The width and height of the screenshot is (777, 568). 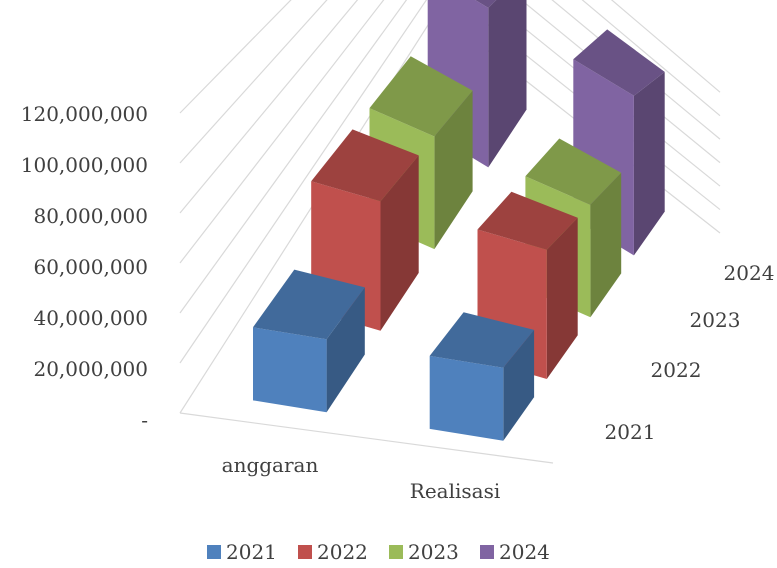 What do you see at coordinates (90, 216) in the screenshot?
I see `y-tick-label: 80,000,000` at bounding box center [90, 216].